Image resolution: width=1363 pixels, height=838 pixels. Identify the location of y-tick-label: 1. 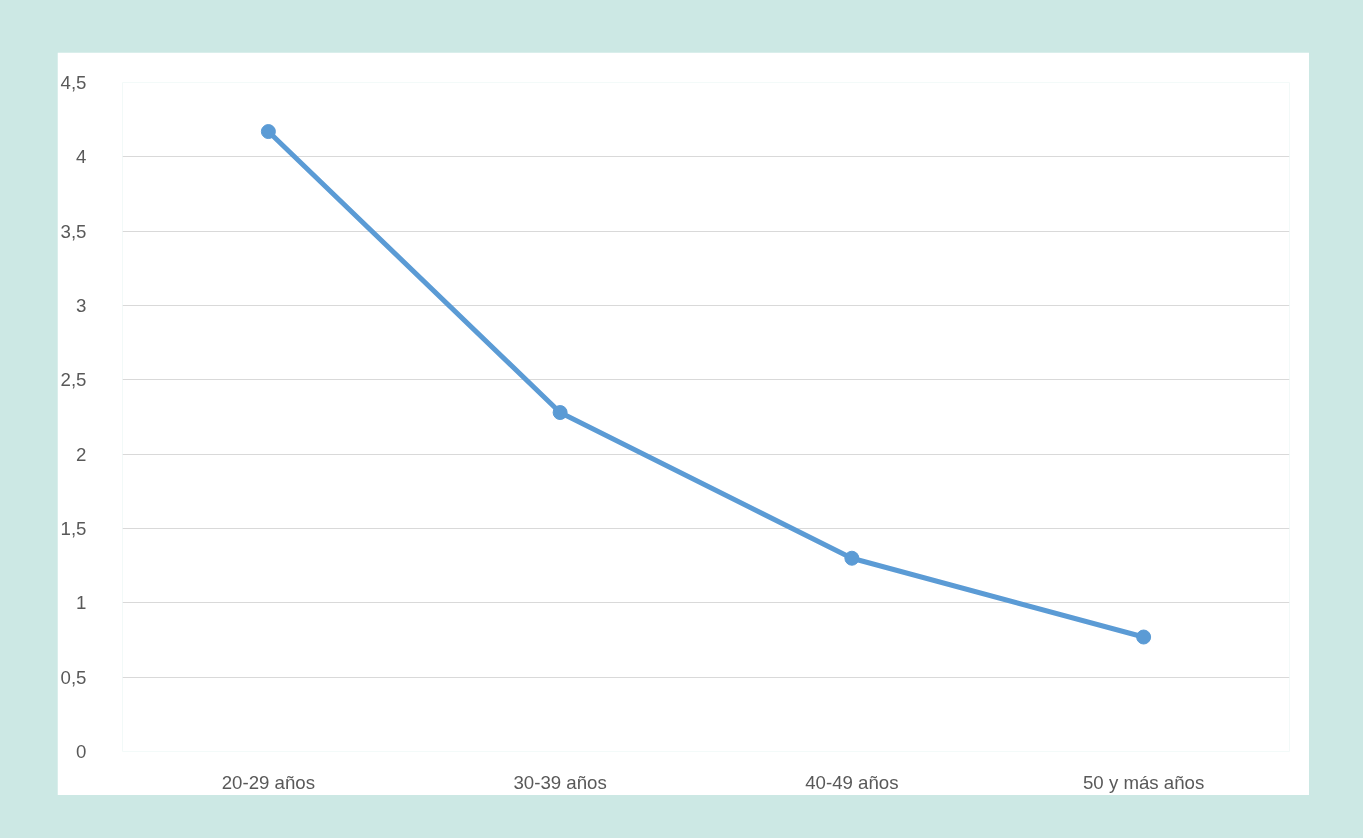
(81, 603).